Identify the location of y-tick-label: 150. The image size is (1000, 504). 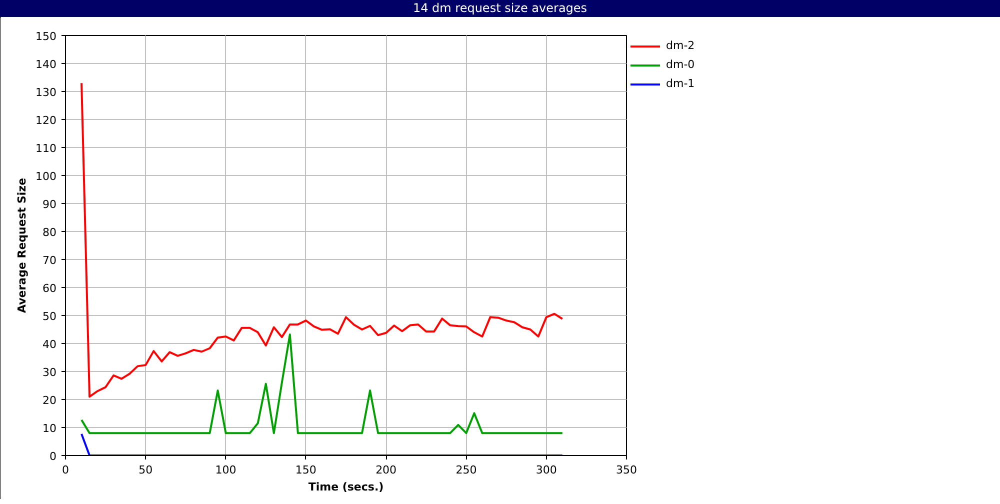
(46, 36).